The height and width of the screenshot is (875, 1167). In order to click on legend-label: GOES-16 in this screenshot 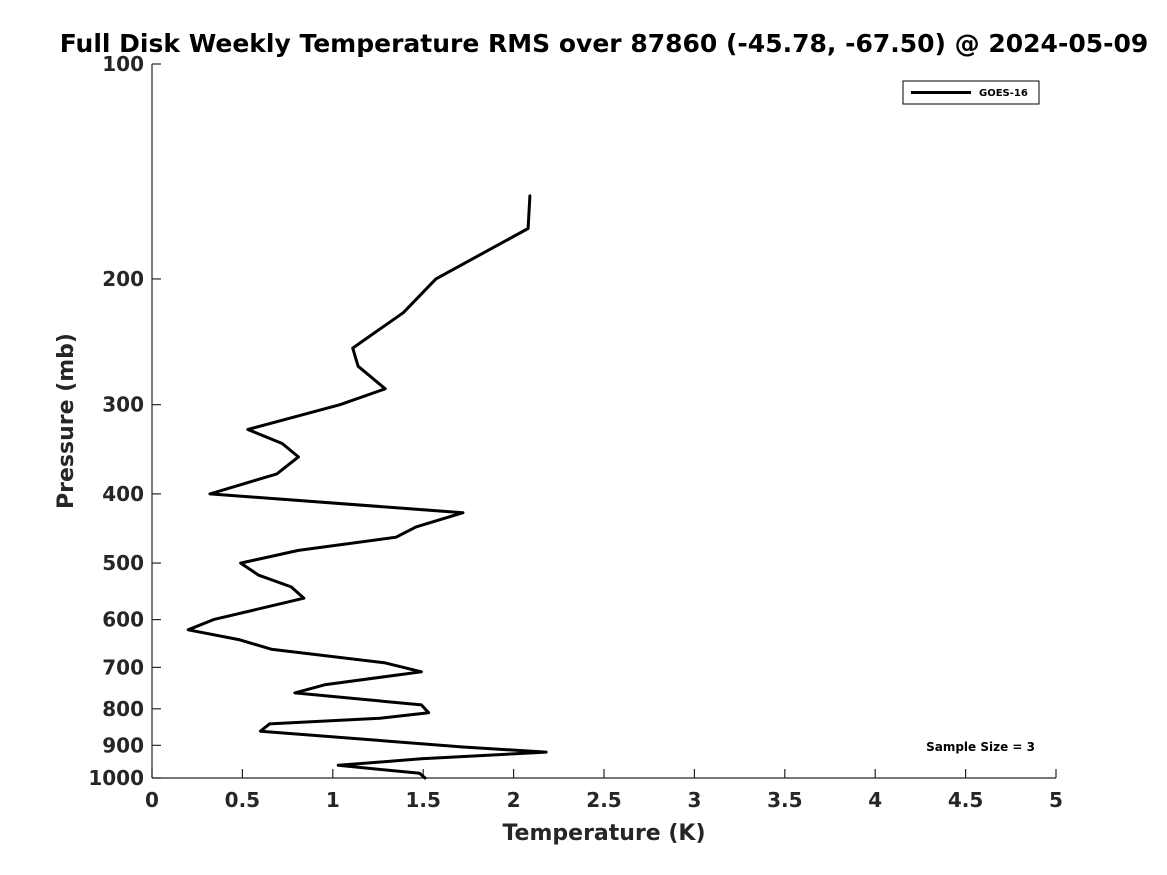, I will do `click(1003, 93)`.